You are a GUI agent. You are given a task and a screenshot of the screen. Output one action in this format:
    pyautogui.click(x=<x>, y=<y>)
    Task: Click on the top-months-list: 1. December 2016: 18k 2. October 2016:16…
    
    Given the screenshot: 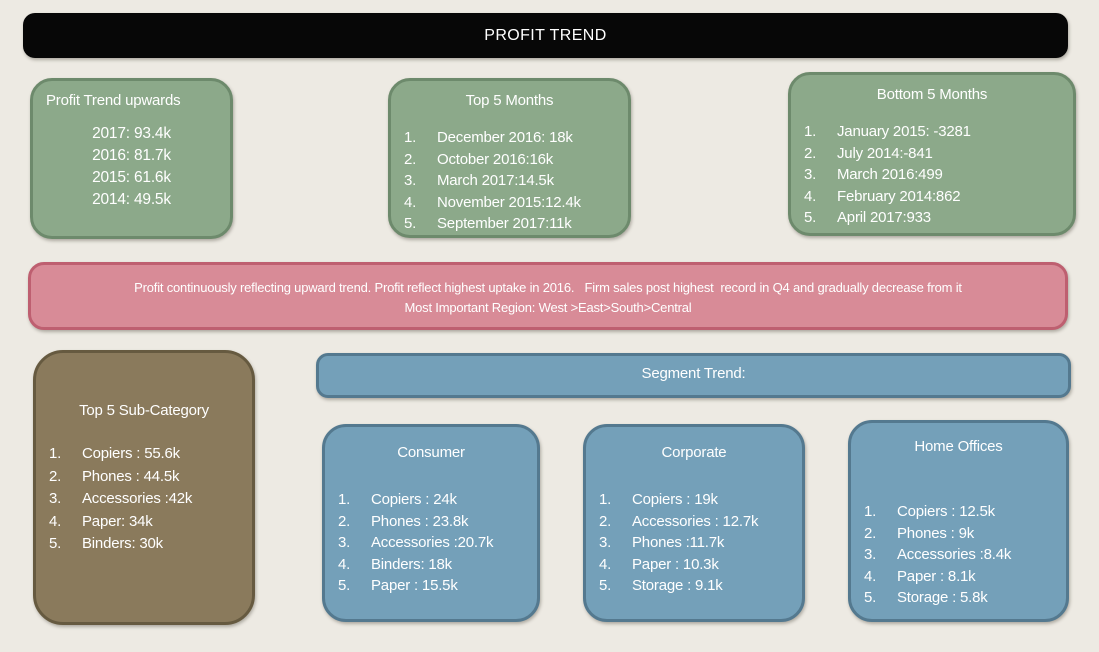 What is the action you would take?
    pyautogui.click(x=509, y=181)
    